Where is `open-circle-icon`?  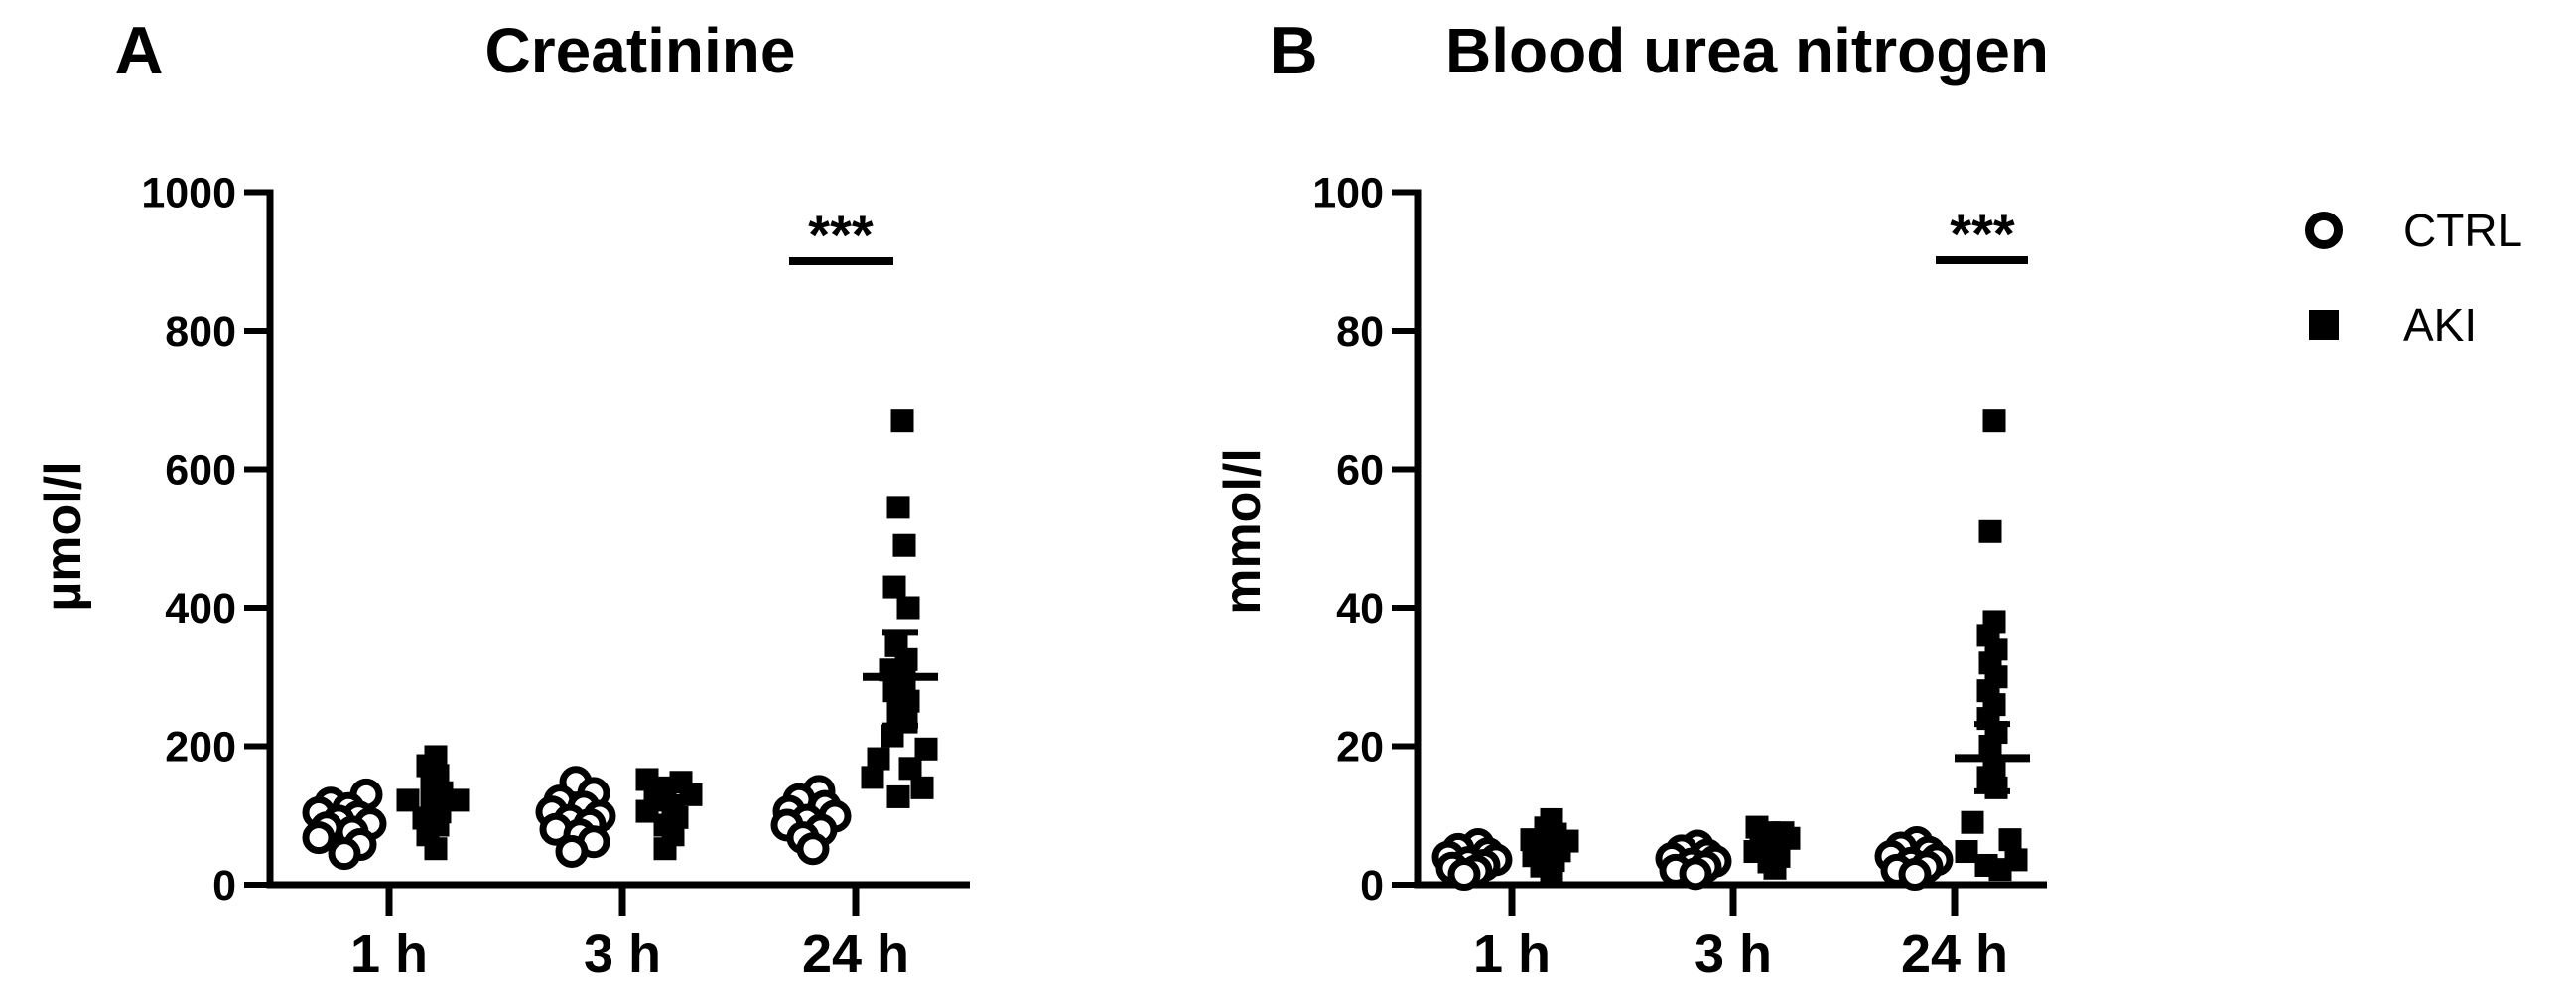 open-circle-icon is located at coordinates (2324, 230).